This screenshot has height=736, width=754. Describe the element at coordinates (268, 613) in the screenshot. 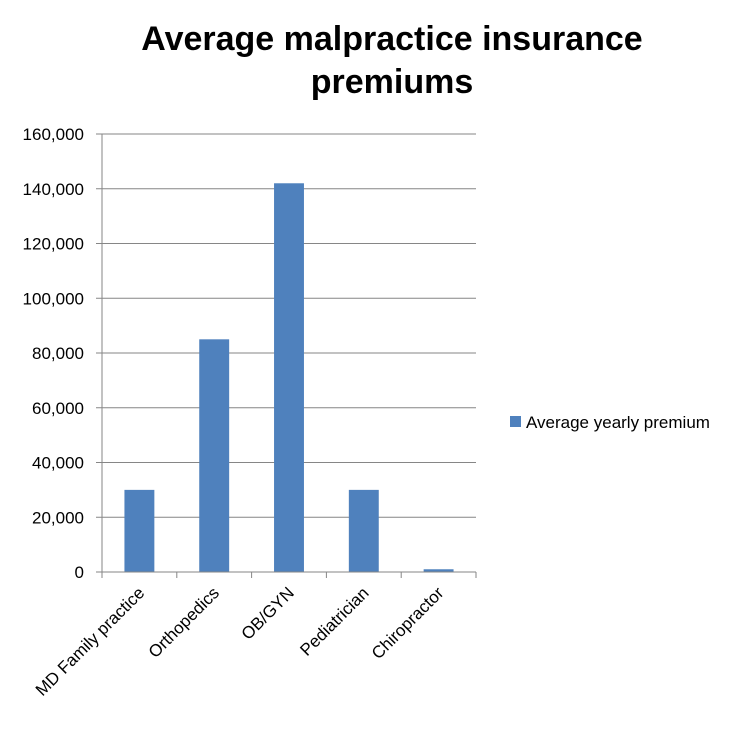

I see `x-tick-label: OB/GYN` at that location.